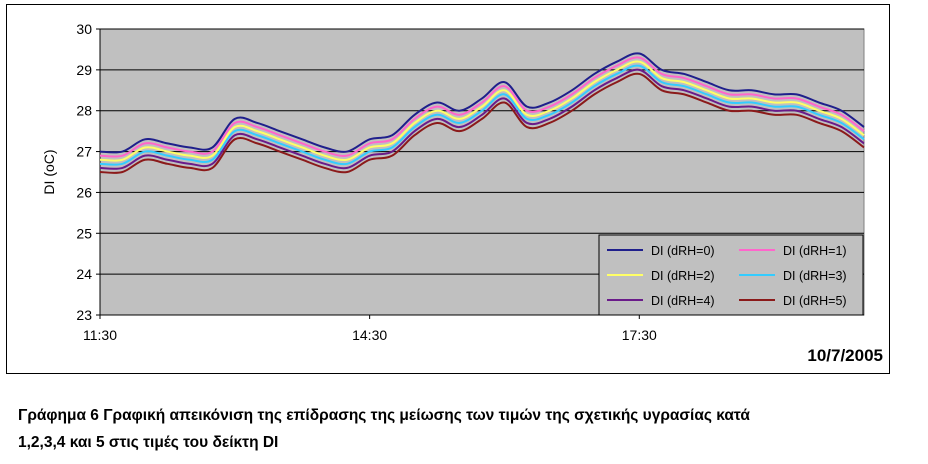 The height and width of the screenshot is (464, 928). Describe the element at coordinates (815, 251) in the screenshot. I see `legend-label-1: DI (dRH=1)` at that location.